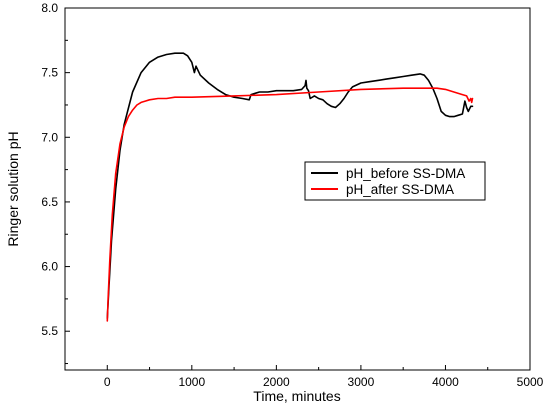 This screenshot has width=550, height=408. I want to click on y-tick-label: 7.5, so click(49, 73).